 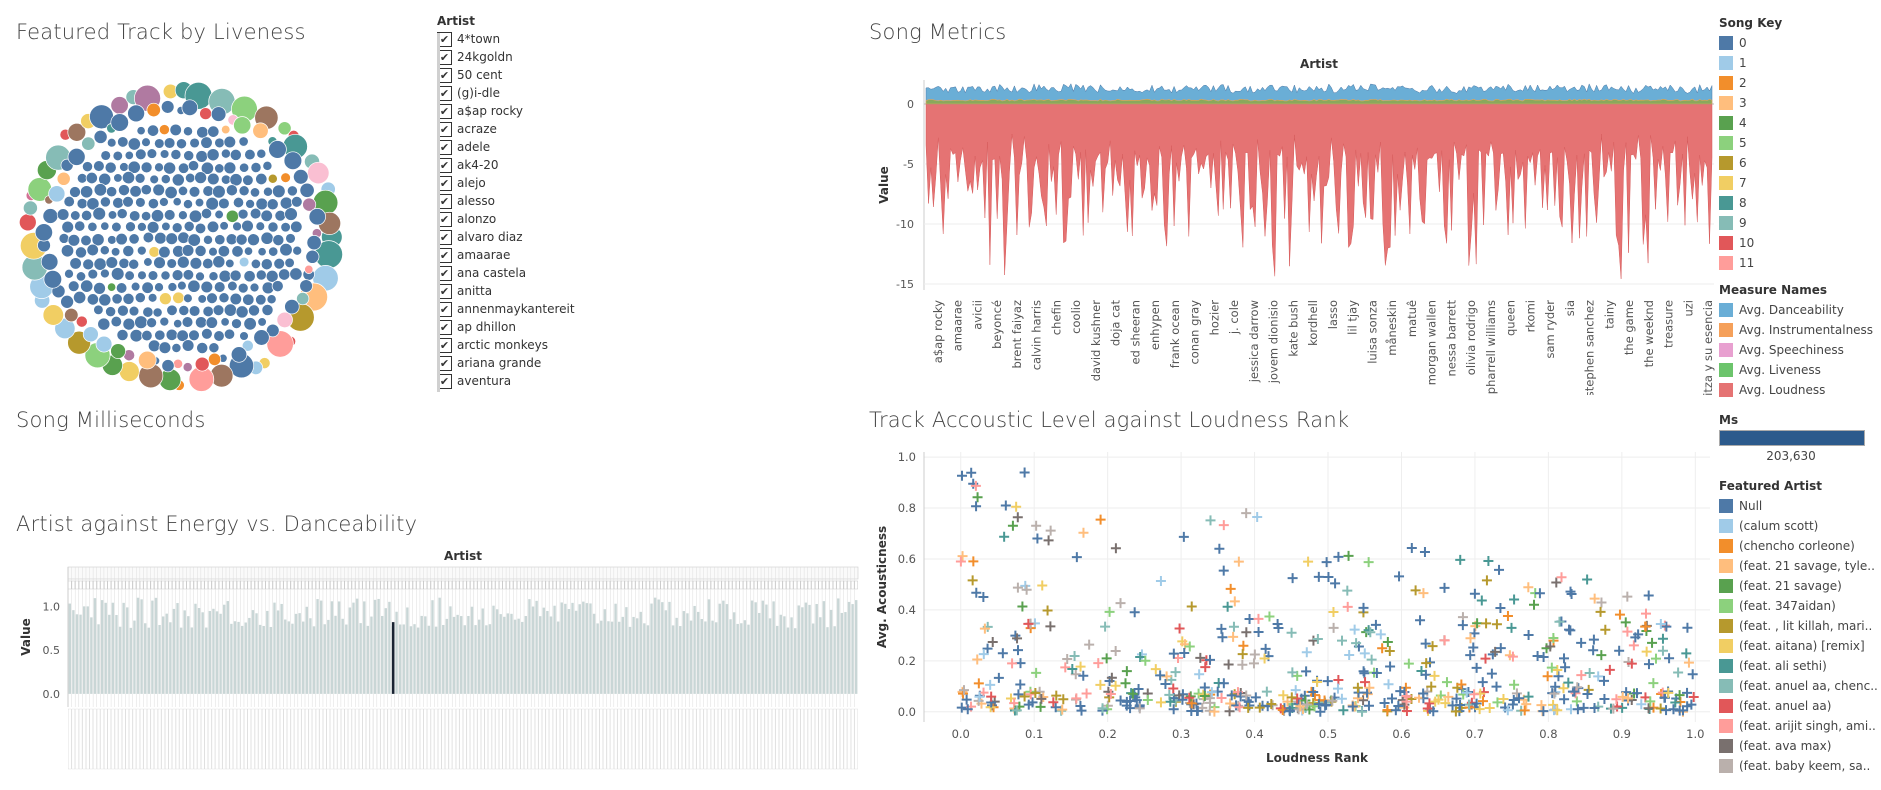 I want to click on song-key-legend-item: 1, so click(x=1750, y=63).